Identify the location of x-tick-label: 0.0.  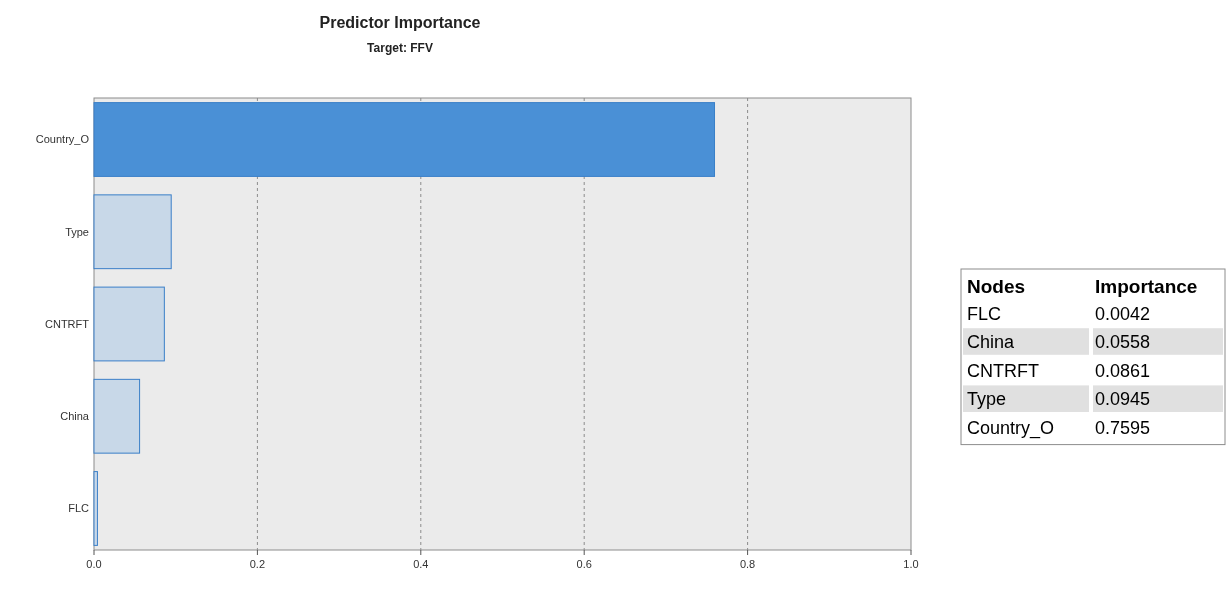
(94, 564).